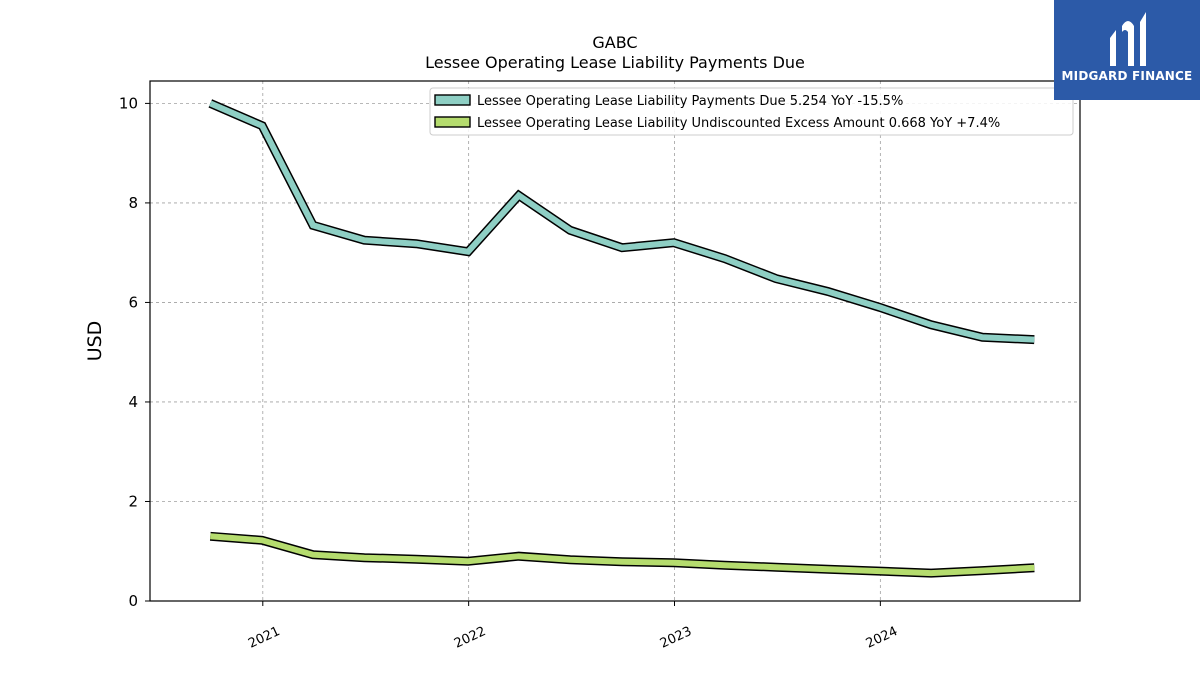  I want to click on x-tick-label: 2024, so click(882, 638).